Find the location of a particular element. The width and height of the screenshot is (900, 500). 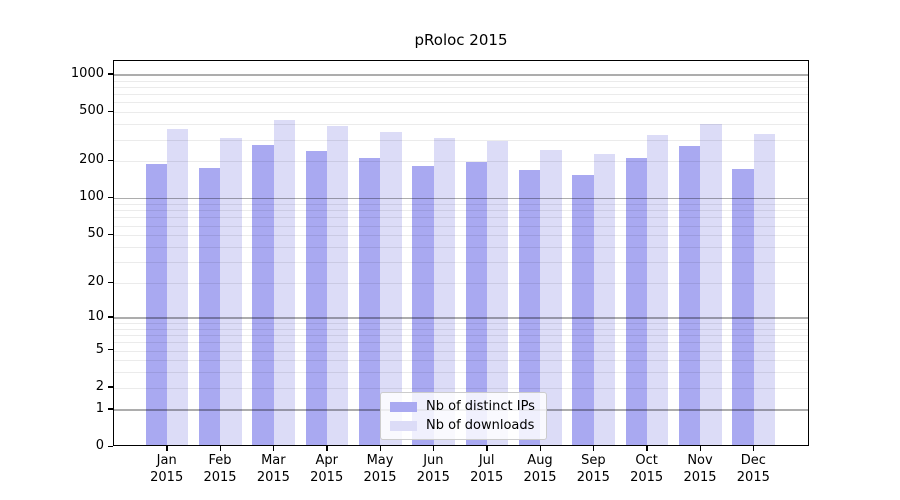

bar-ips-nov is located at coordinates (690, 295).